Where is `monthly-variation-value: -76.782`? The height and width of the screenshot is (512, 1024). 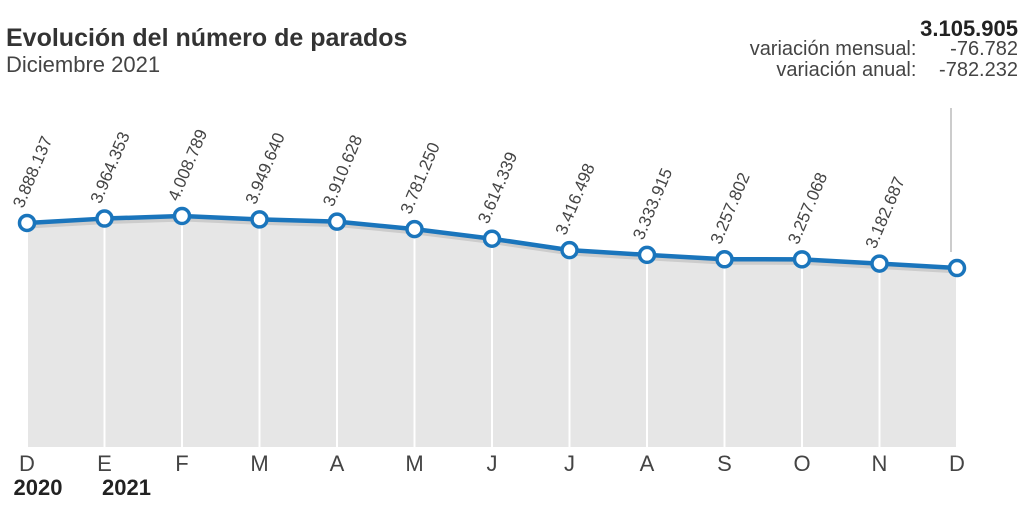 monthly-variation-value: -76.782 is located at coordinates (984, 49).